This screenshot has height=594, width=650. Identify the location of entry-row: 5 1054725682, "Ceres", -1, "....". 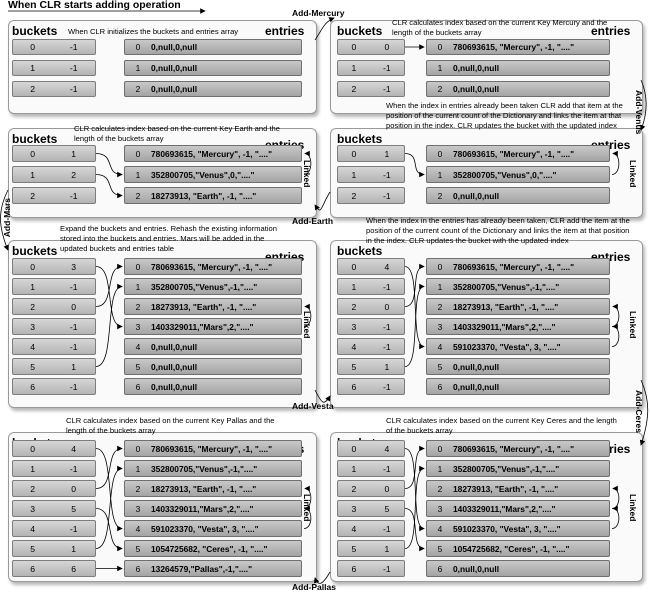
(213, 548).